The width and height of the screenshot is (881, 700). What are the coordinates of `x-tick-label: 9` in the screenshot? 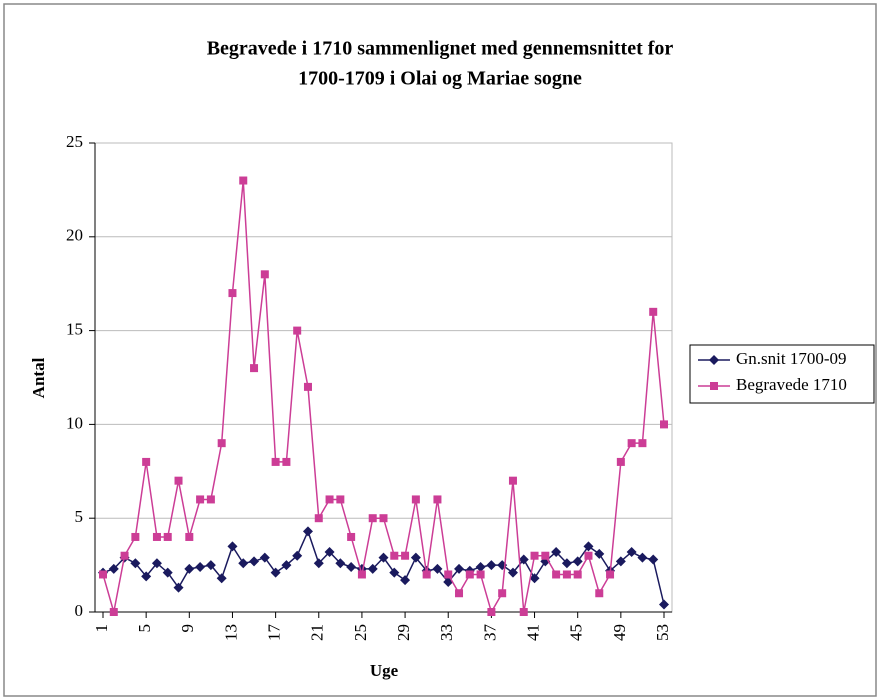 It's located at (187, 628).